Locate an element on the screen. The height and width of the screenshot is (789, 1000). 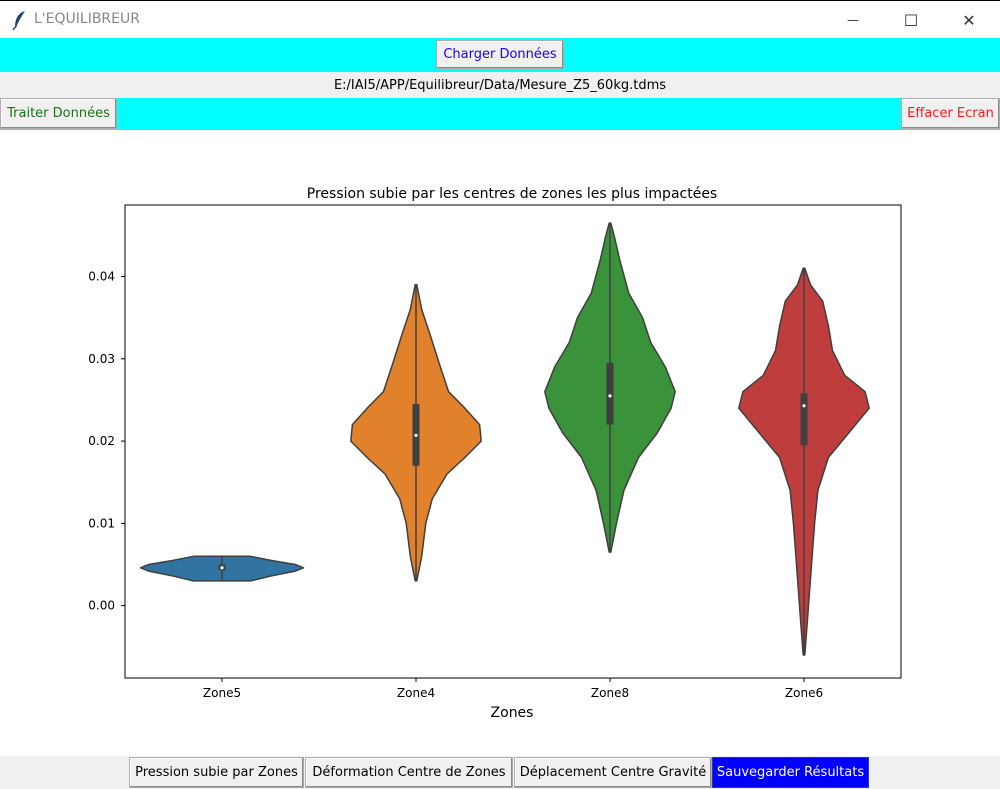
window-title: L'EQUILIBREUR is located at coordinates (87, 19).